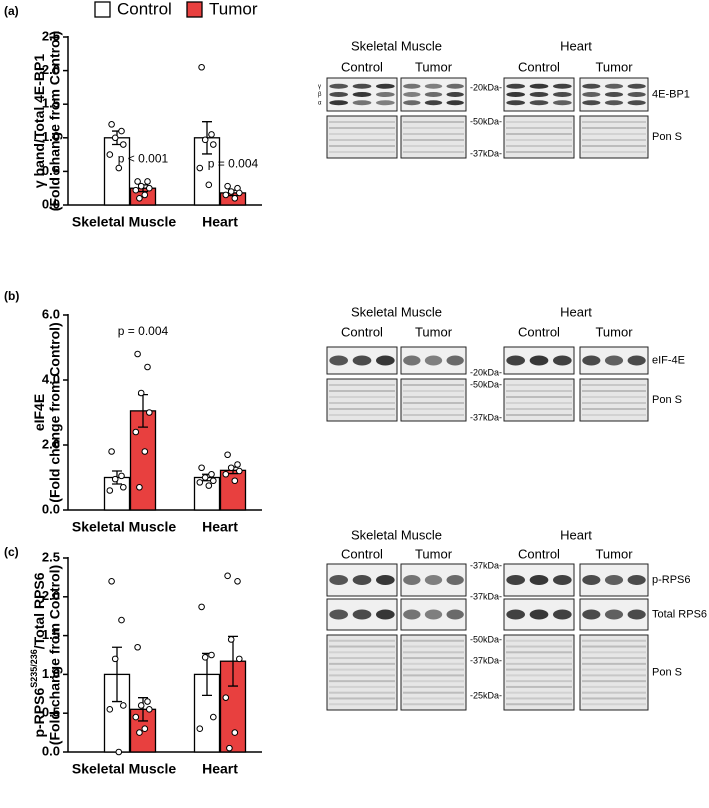  Describe the element at coordinates (671, 580) in the screenshot. I see `row-label: p-RPS6` at that location.